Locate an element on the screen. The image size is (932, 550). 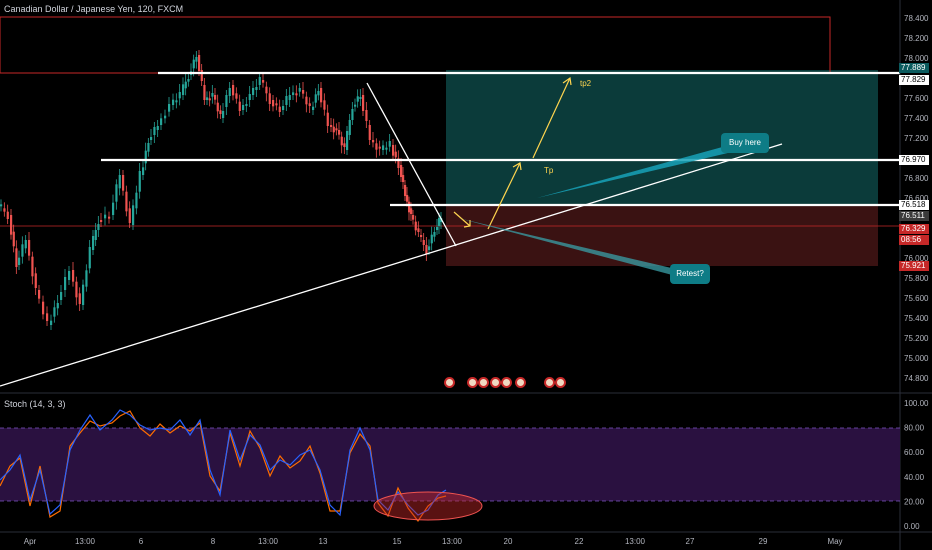
price-chip: 75.921 is located at coordinates (914, 266).